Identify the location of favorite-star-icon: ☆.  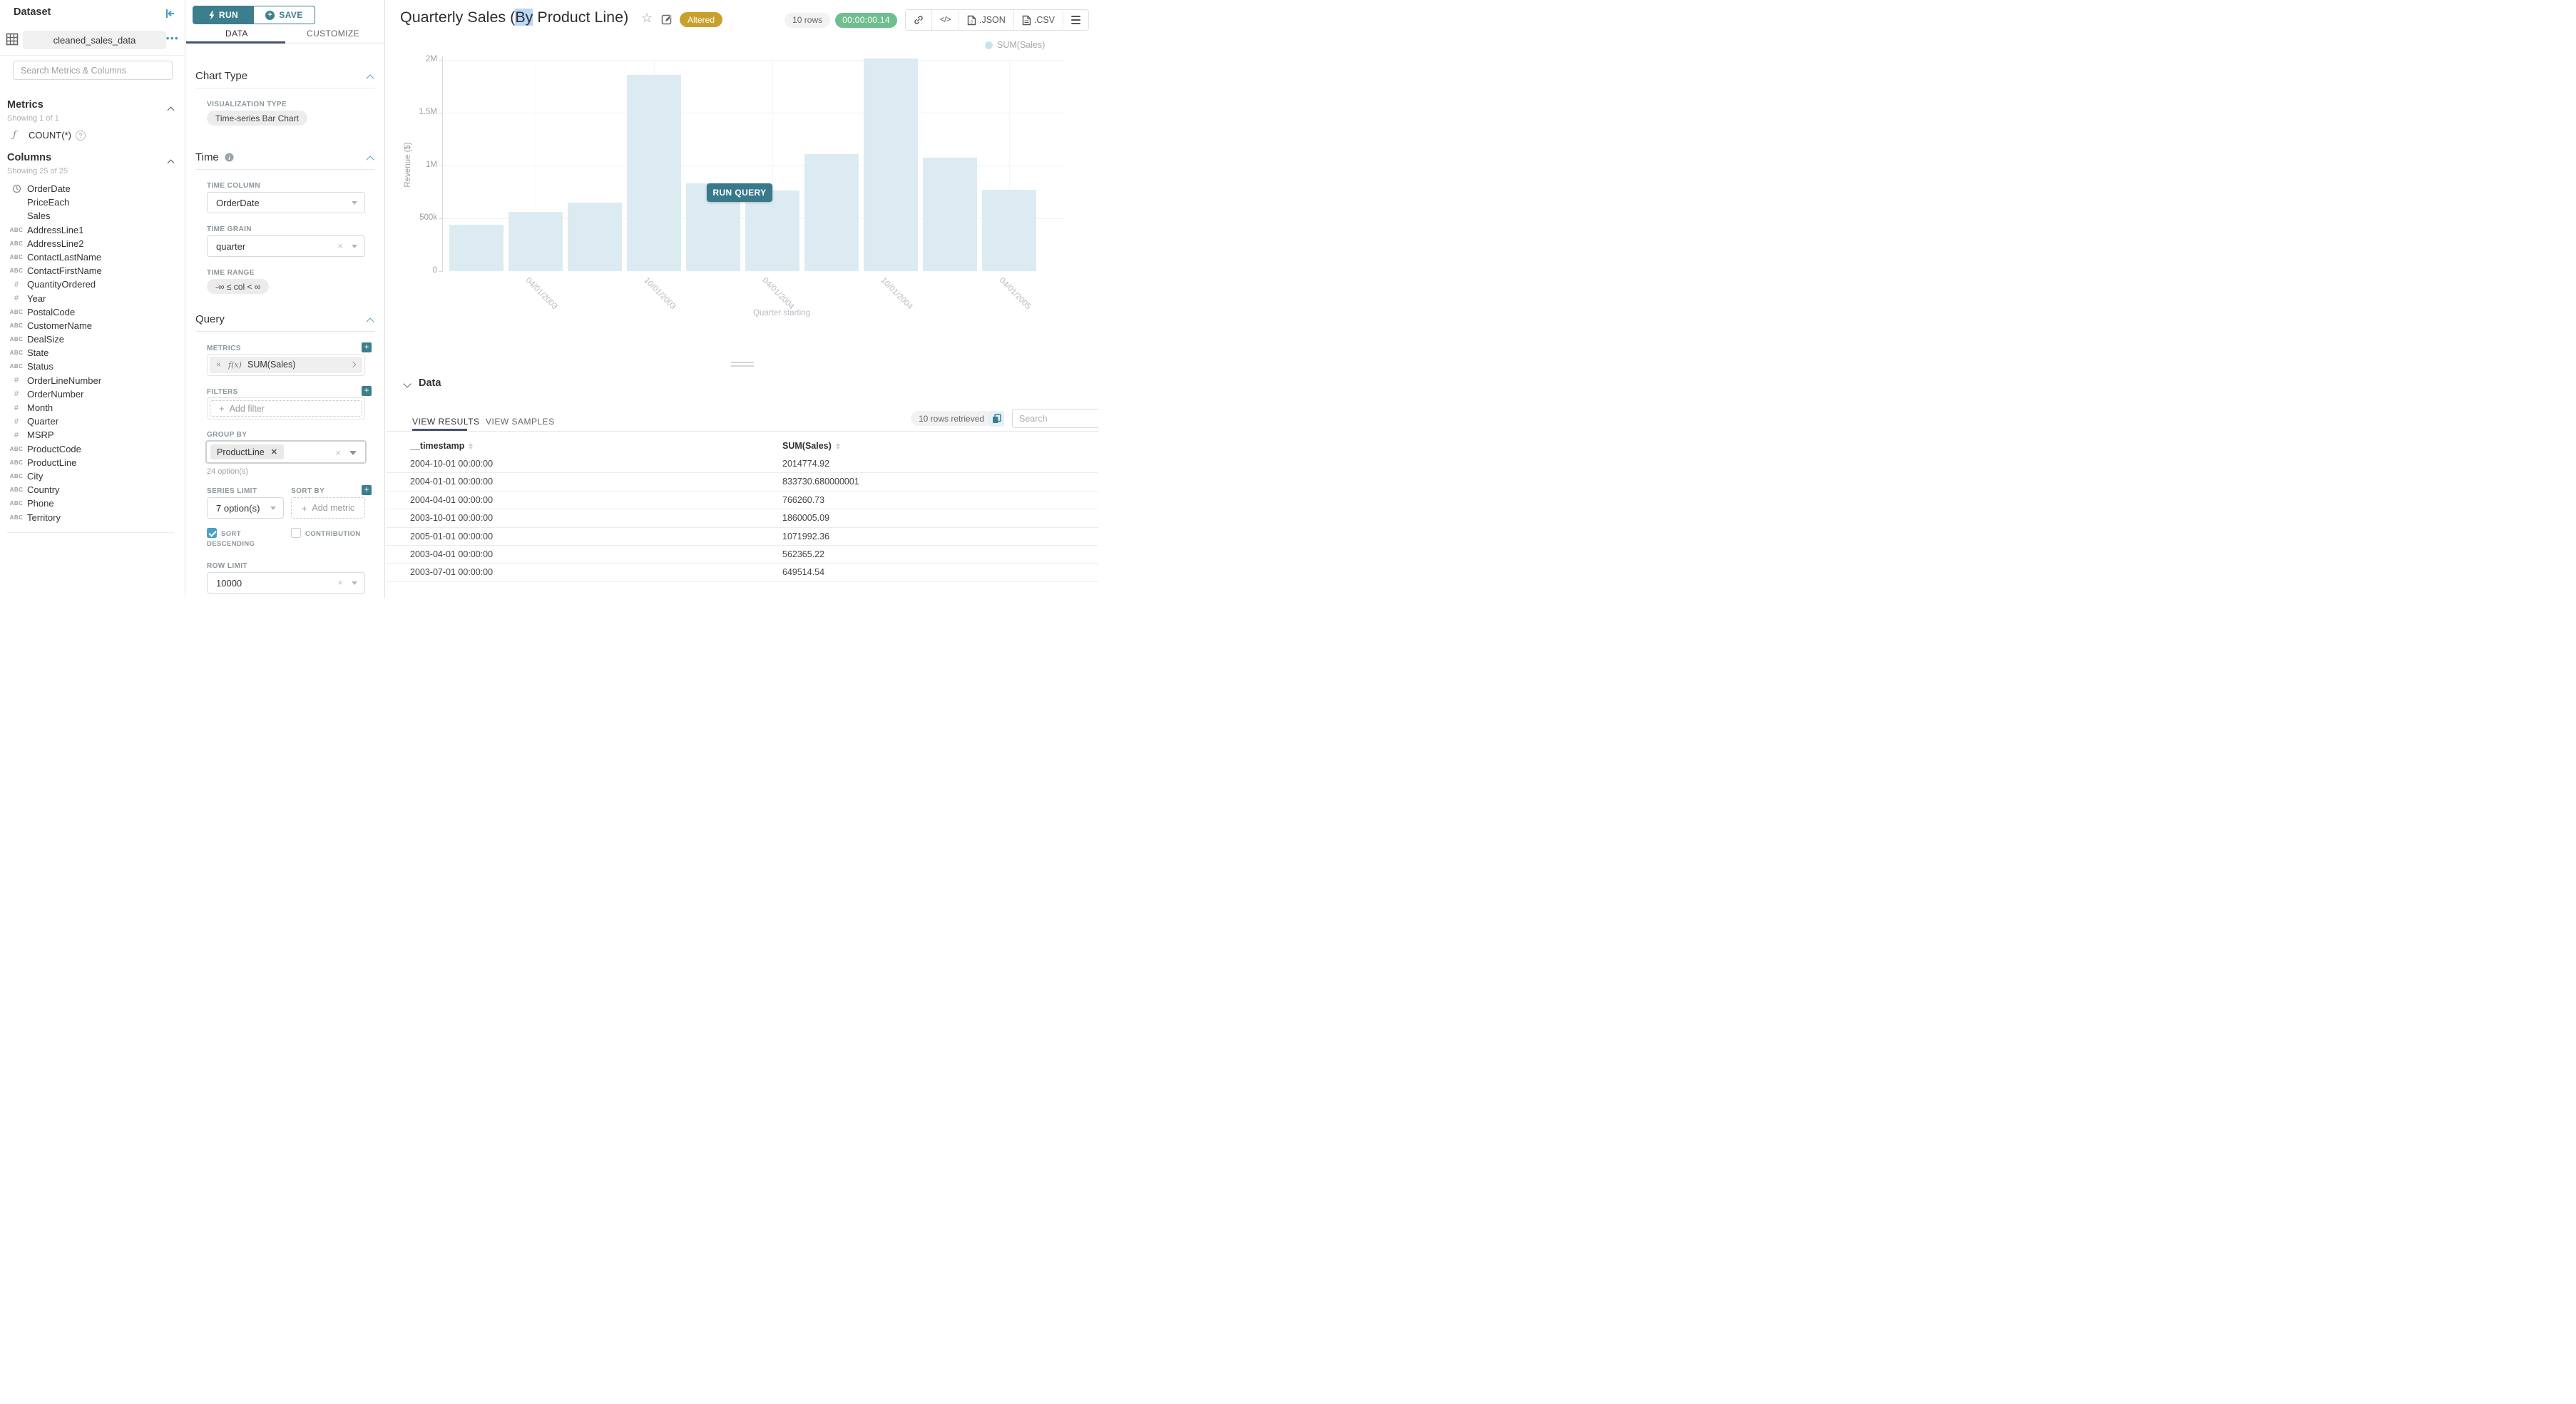
(647, 18).